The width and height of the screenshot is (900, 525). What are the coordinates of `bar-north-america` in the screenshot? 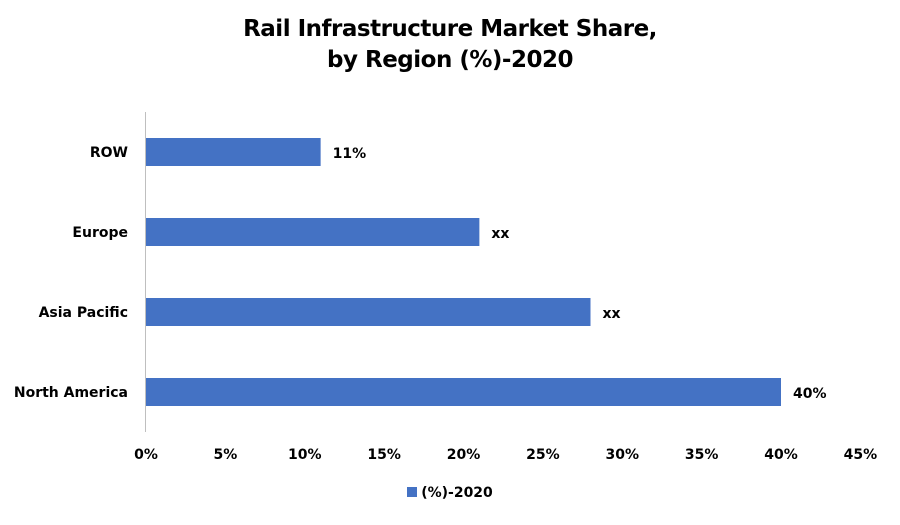 It's located at (463, 392).